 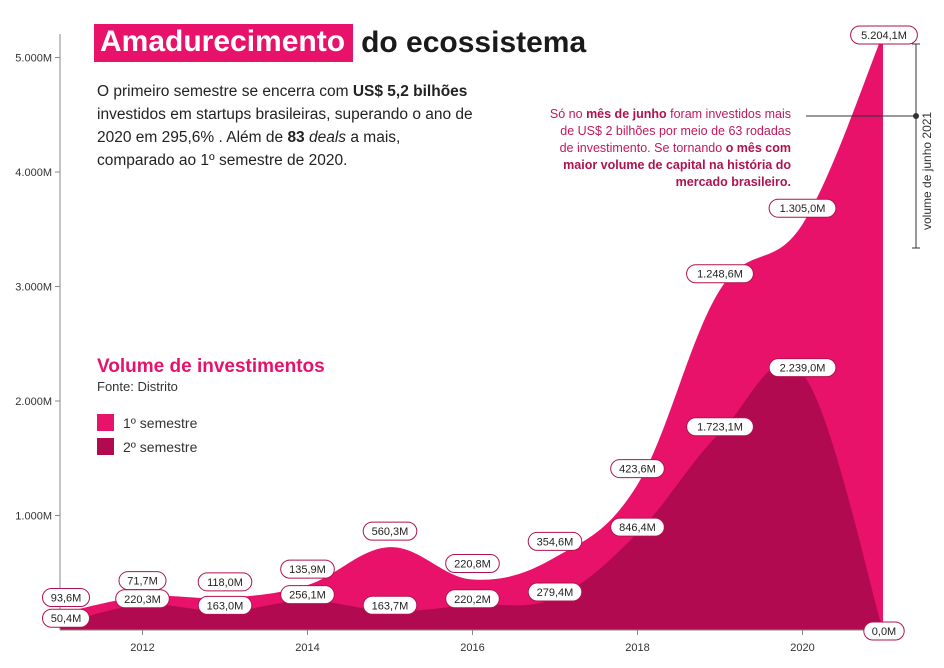 I want to click on y-tick-label: 1.000M, so click(x=33, y=517).